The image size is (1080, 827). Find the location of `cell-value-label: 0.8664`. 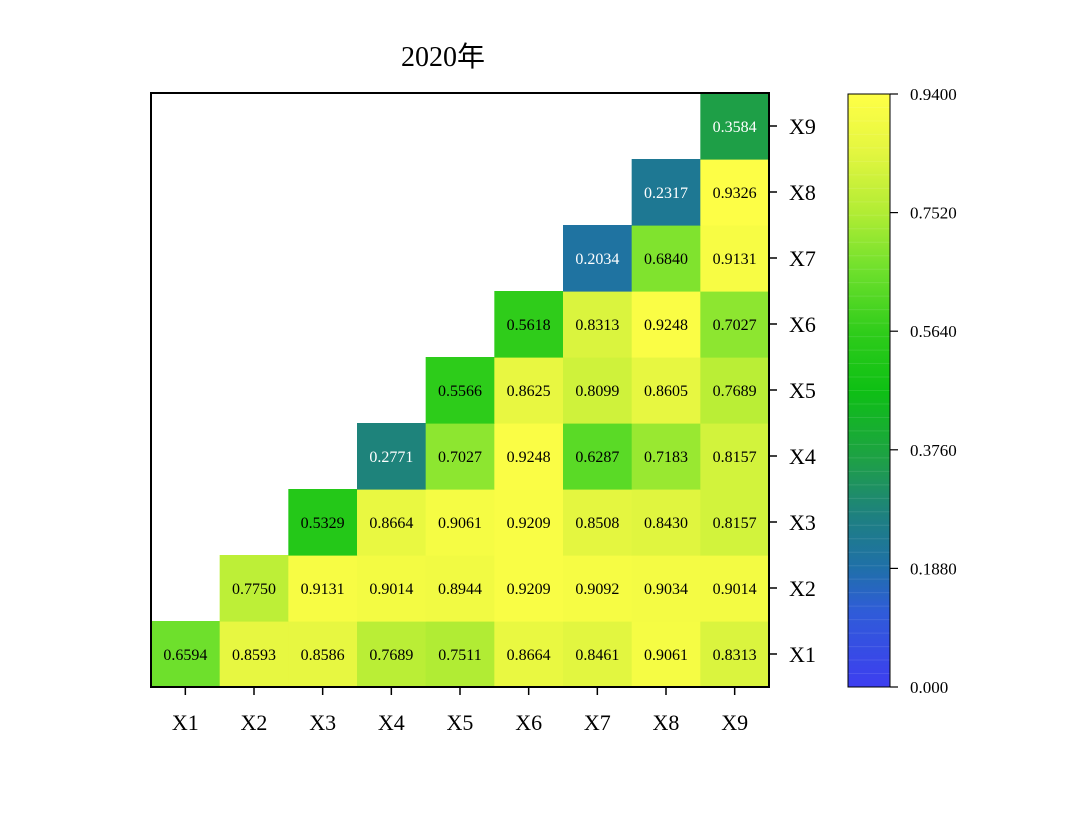

cell-value-label: 0.8664 is located at coordinates (529, 655).